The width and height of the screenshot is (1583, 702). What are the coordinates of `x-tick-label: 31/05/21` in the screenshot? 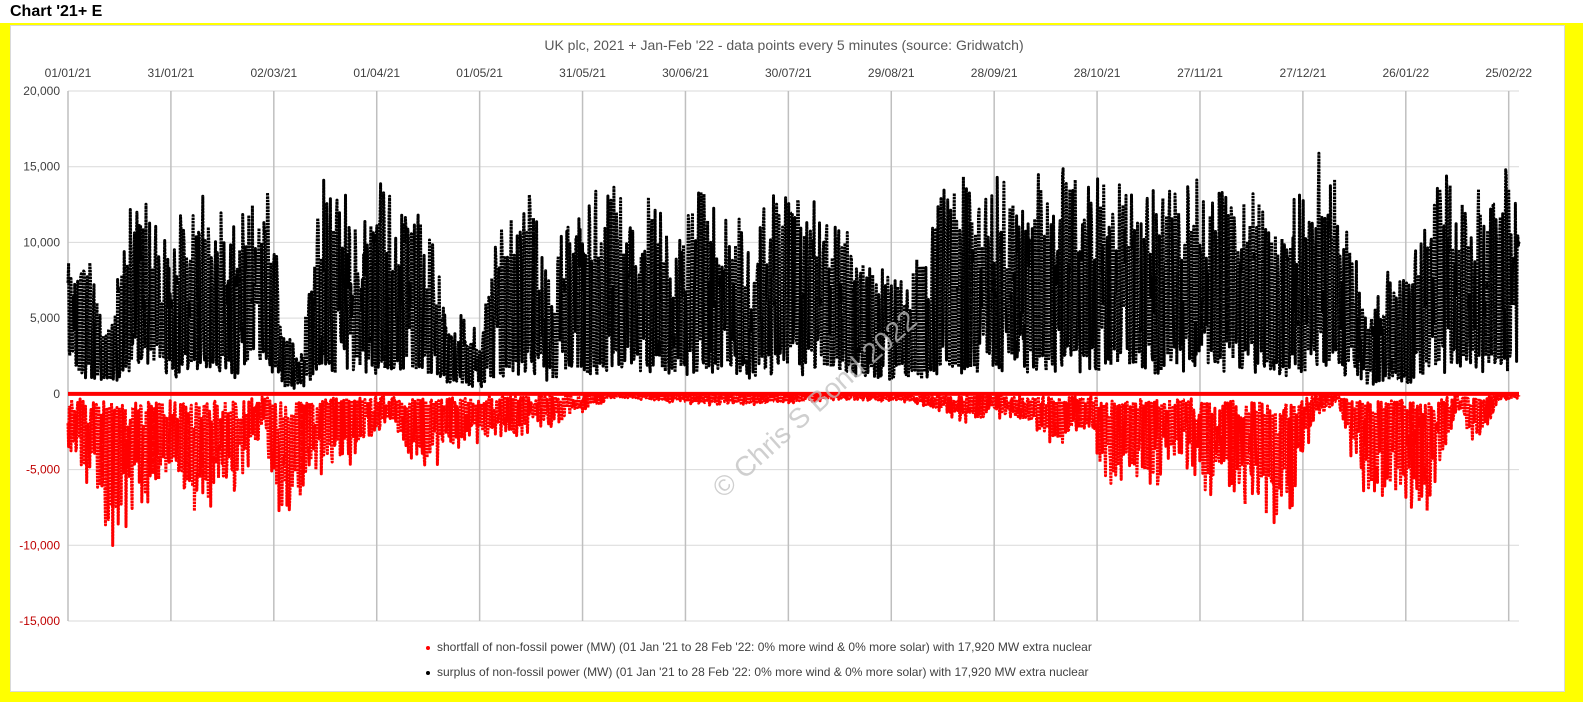 It's located at (582, 73).